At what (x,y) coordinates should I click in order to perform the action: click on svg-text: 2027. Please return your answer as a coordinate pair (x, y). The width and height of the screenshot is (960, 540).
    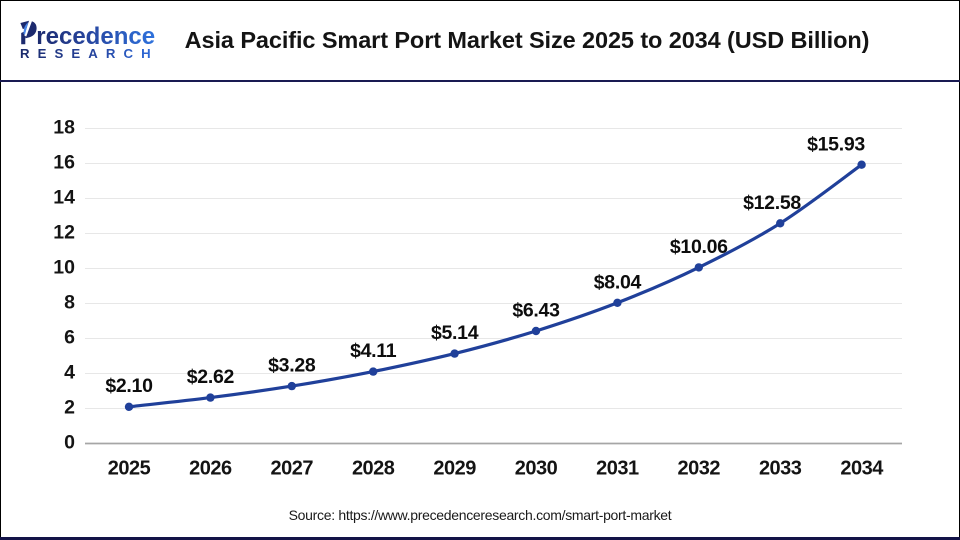
    Looking at the image, I should click on (292, 469).